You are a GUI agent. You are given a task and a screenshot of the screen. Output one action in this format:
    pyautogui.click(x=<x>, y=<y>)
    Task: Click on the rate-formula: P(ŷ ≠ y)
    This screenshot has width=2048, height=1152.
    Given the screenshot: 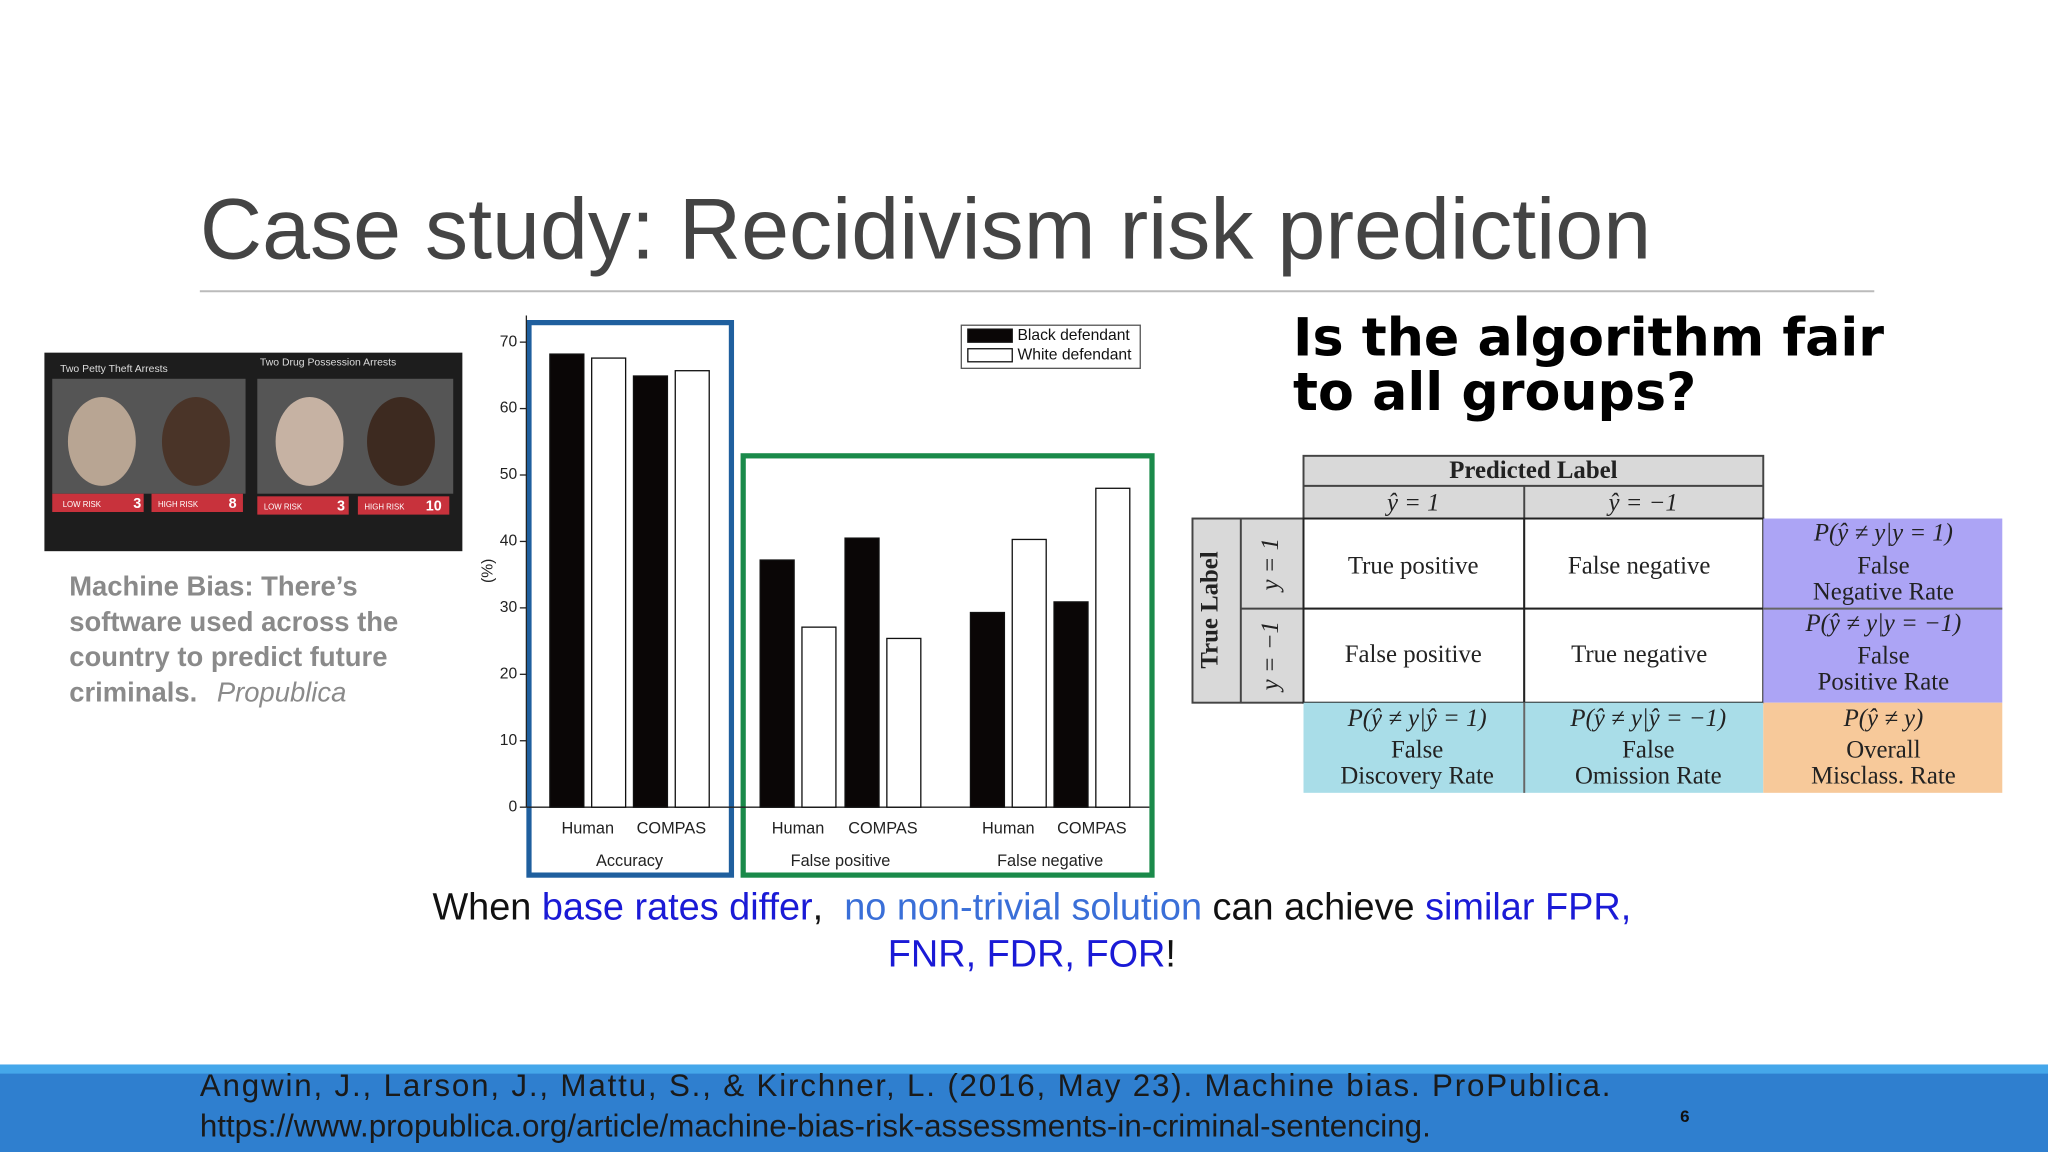 What is the action you would take?
    pyautogui.click(x=1883, y=718)
    